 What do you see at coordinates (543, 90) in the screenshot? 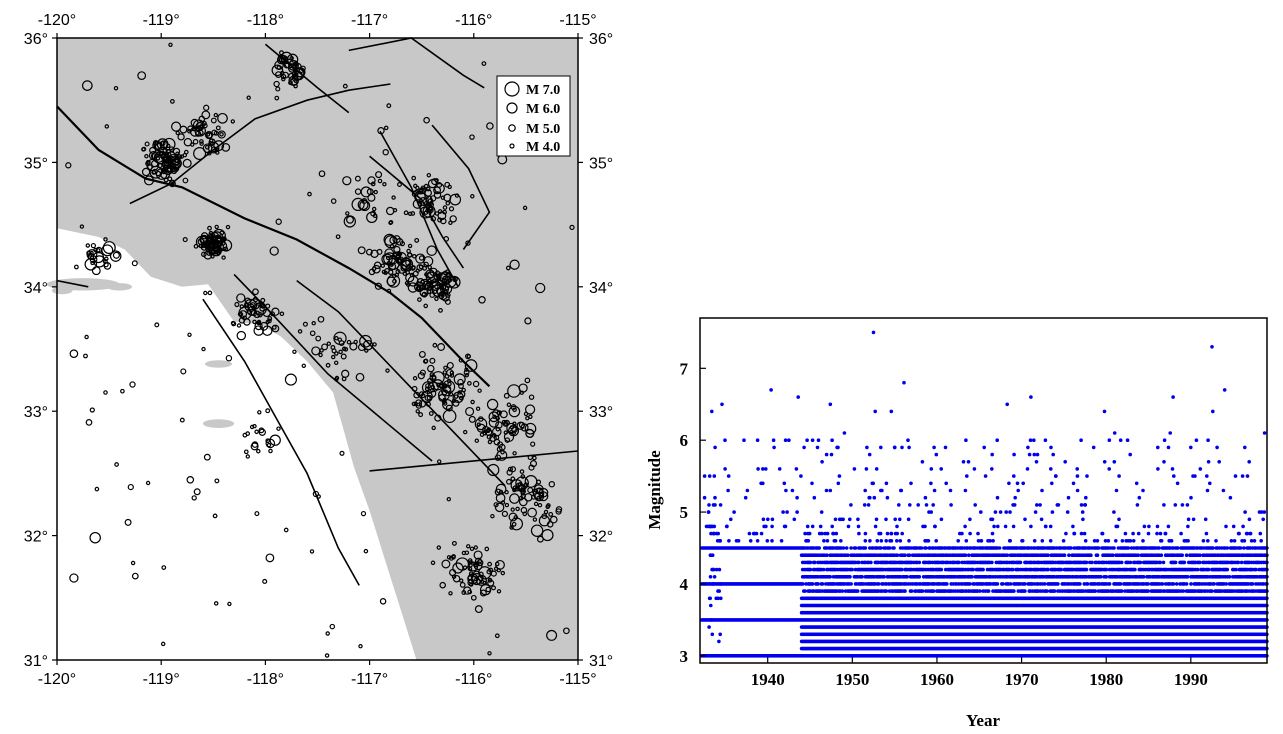
I see `legend-label-m7: M 7.0` at bounding box center [543, 90].